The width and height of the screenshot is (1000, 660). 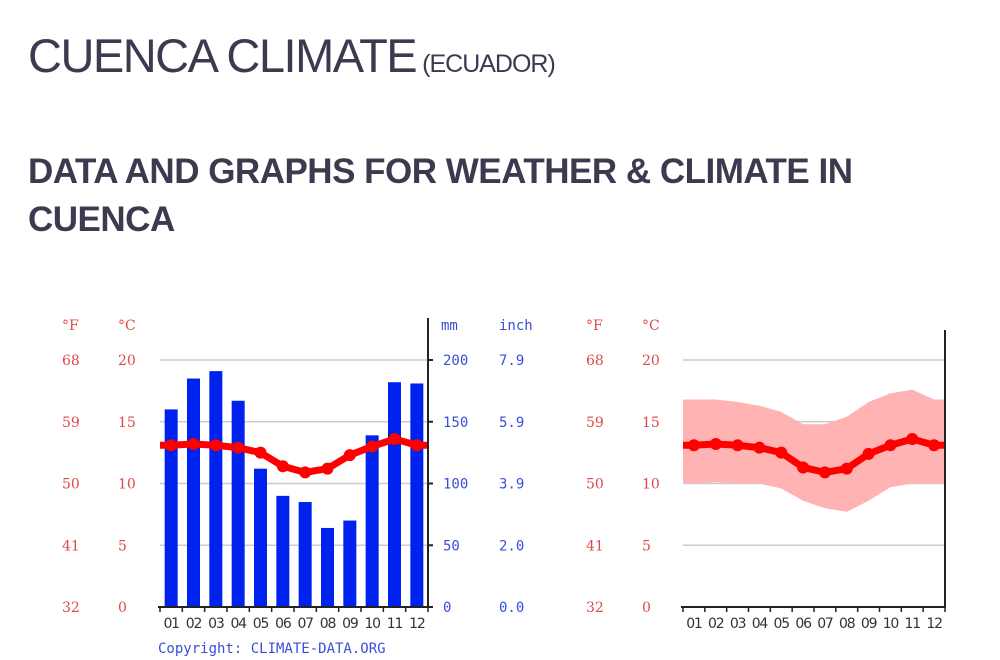 I want to click on tick-label-inch: 2.0, so click(x=511, y=546).